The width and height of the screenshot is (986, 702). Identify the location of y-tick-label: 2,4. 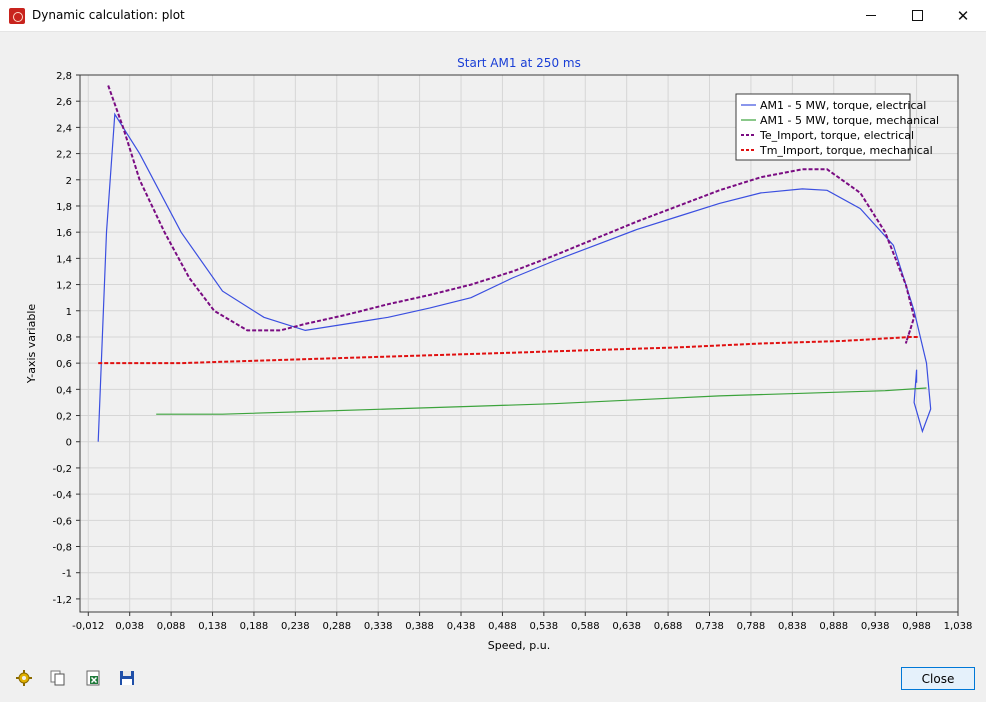
(64, 128).